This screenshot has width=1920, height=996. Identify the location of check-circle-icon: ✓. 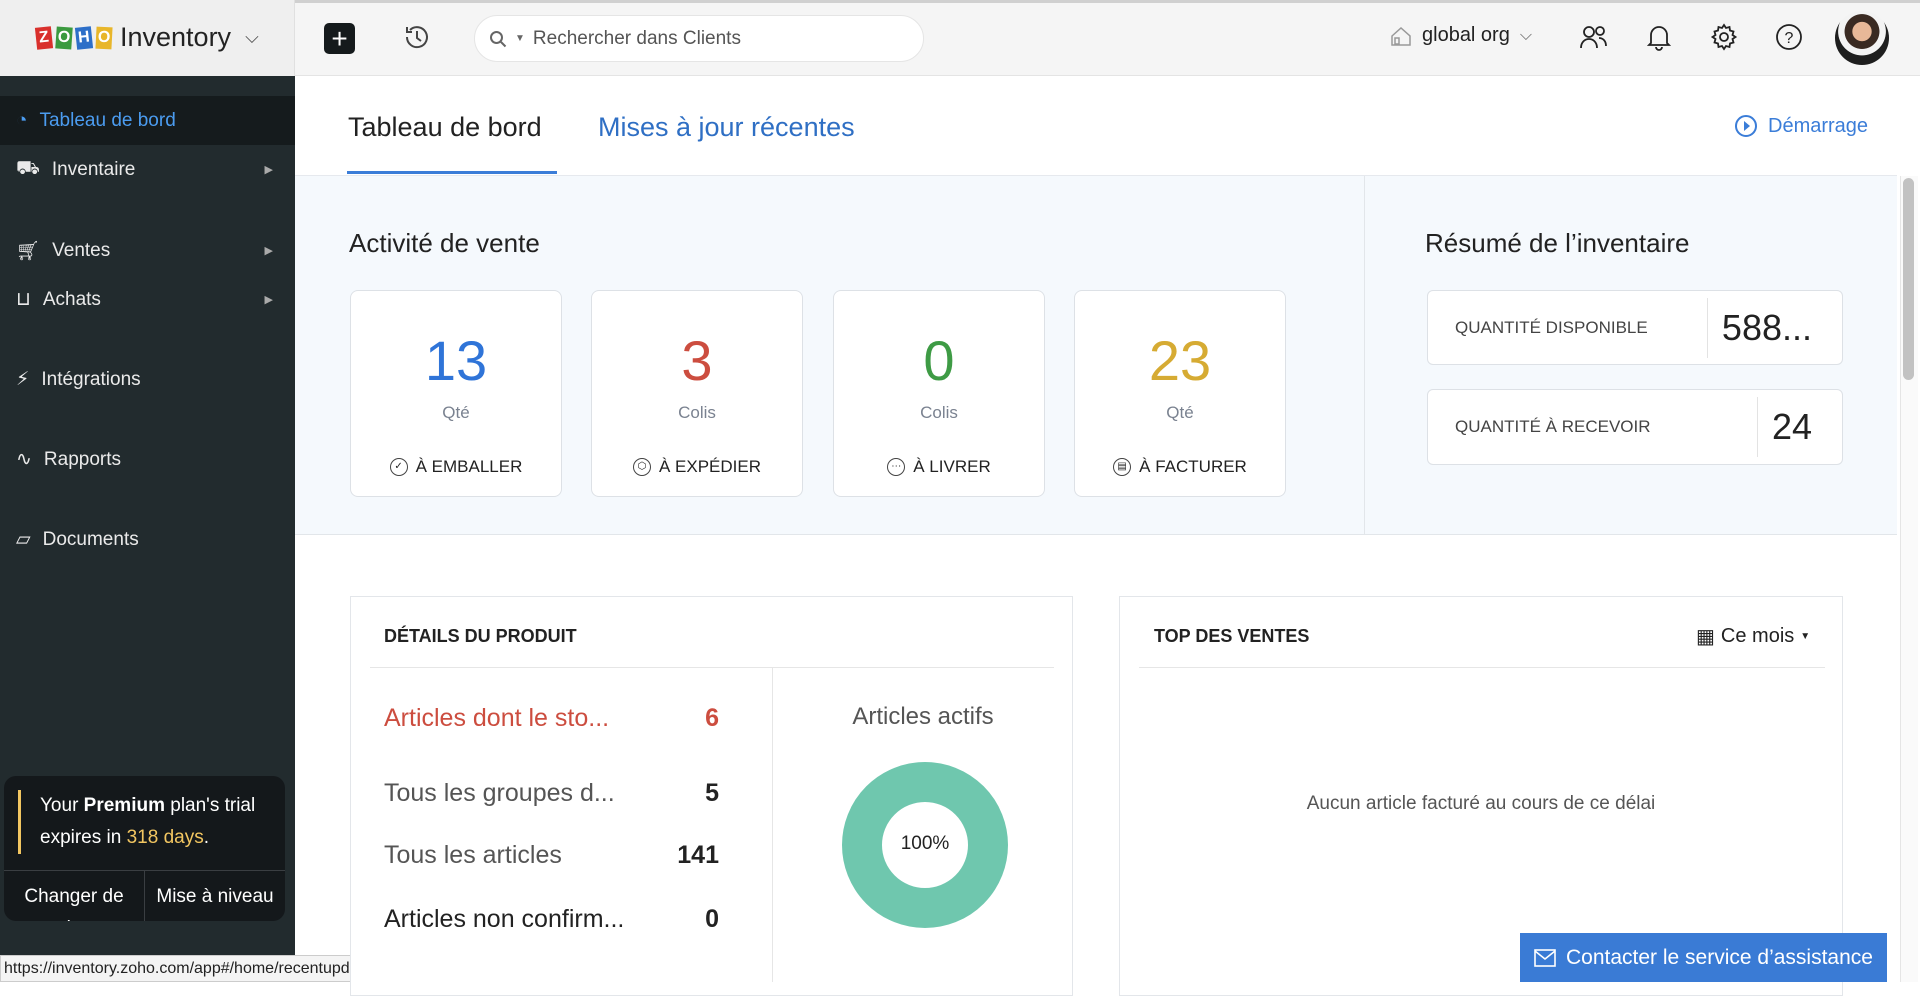
(398, 467).